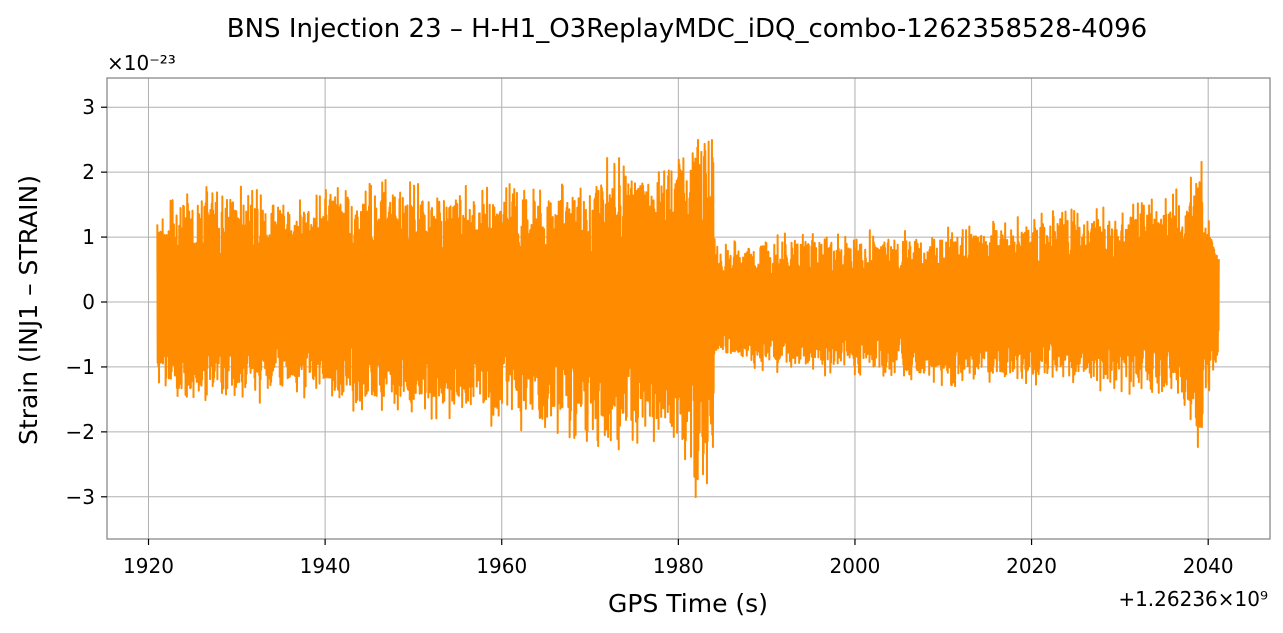 Image resolution: width=1283 pixels, height=633 pixels. What do you see at coordinates (1208, 566) in the screenshot?
I see `x-tick-label: 2040` at bounding box center [1208, 566].